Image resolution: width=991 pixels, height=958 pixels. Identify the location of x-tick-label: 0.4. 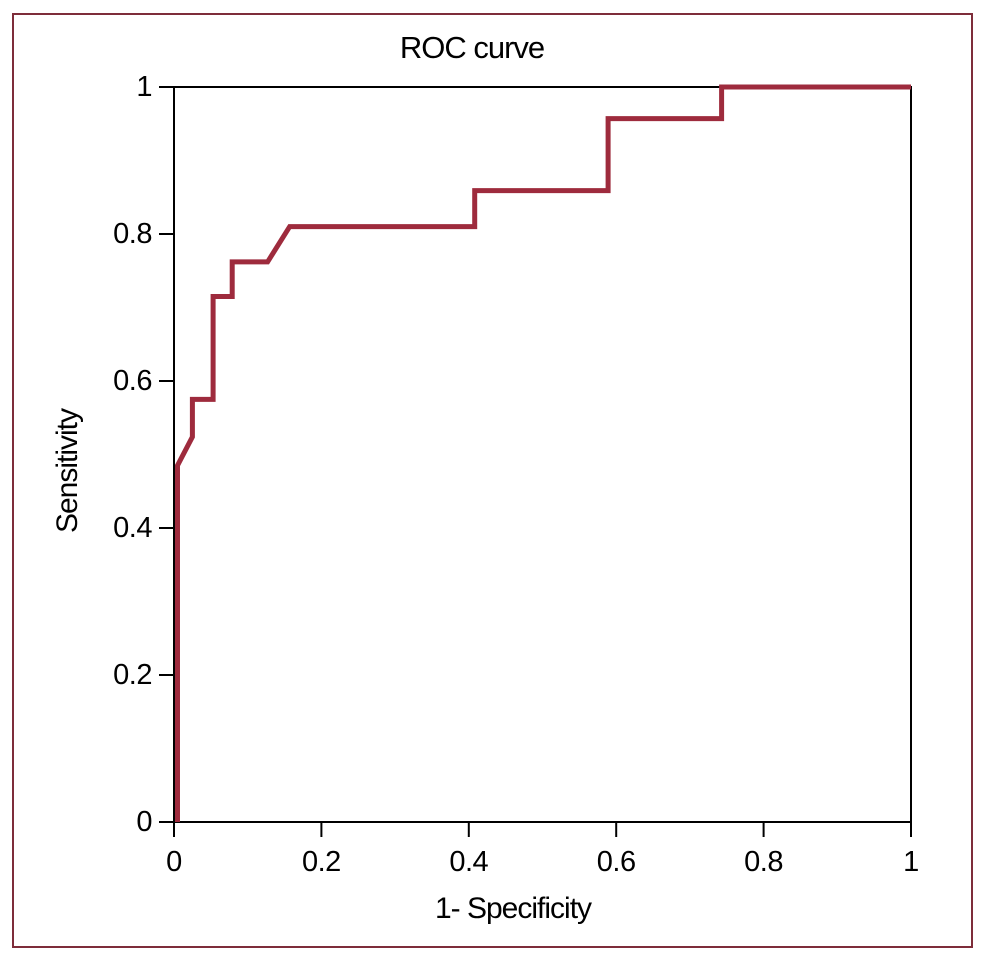
(469, 862).